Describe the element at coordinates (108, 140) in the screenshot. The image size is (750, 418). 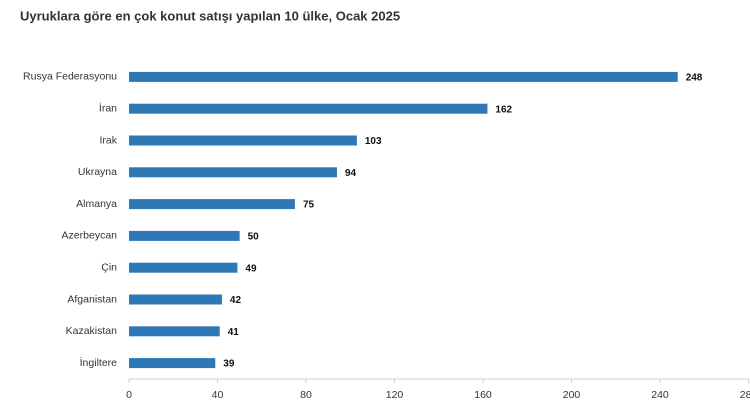
I see `y-tick-label: Irak` at that location.